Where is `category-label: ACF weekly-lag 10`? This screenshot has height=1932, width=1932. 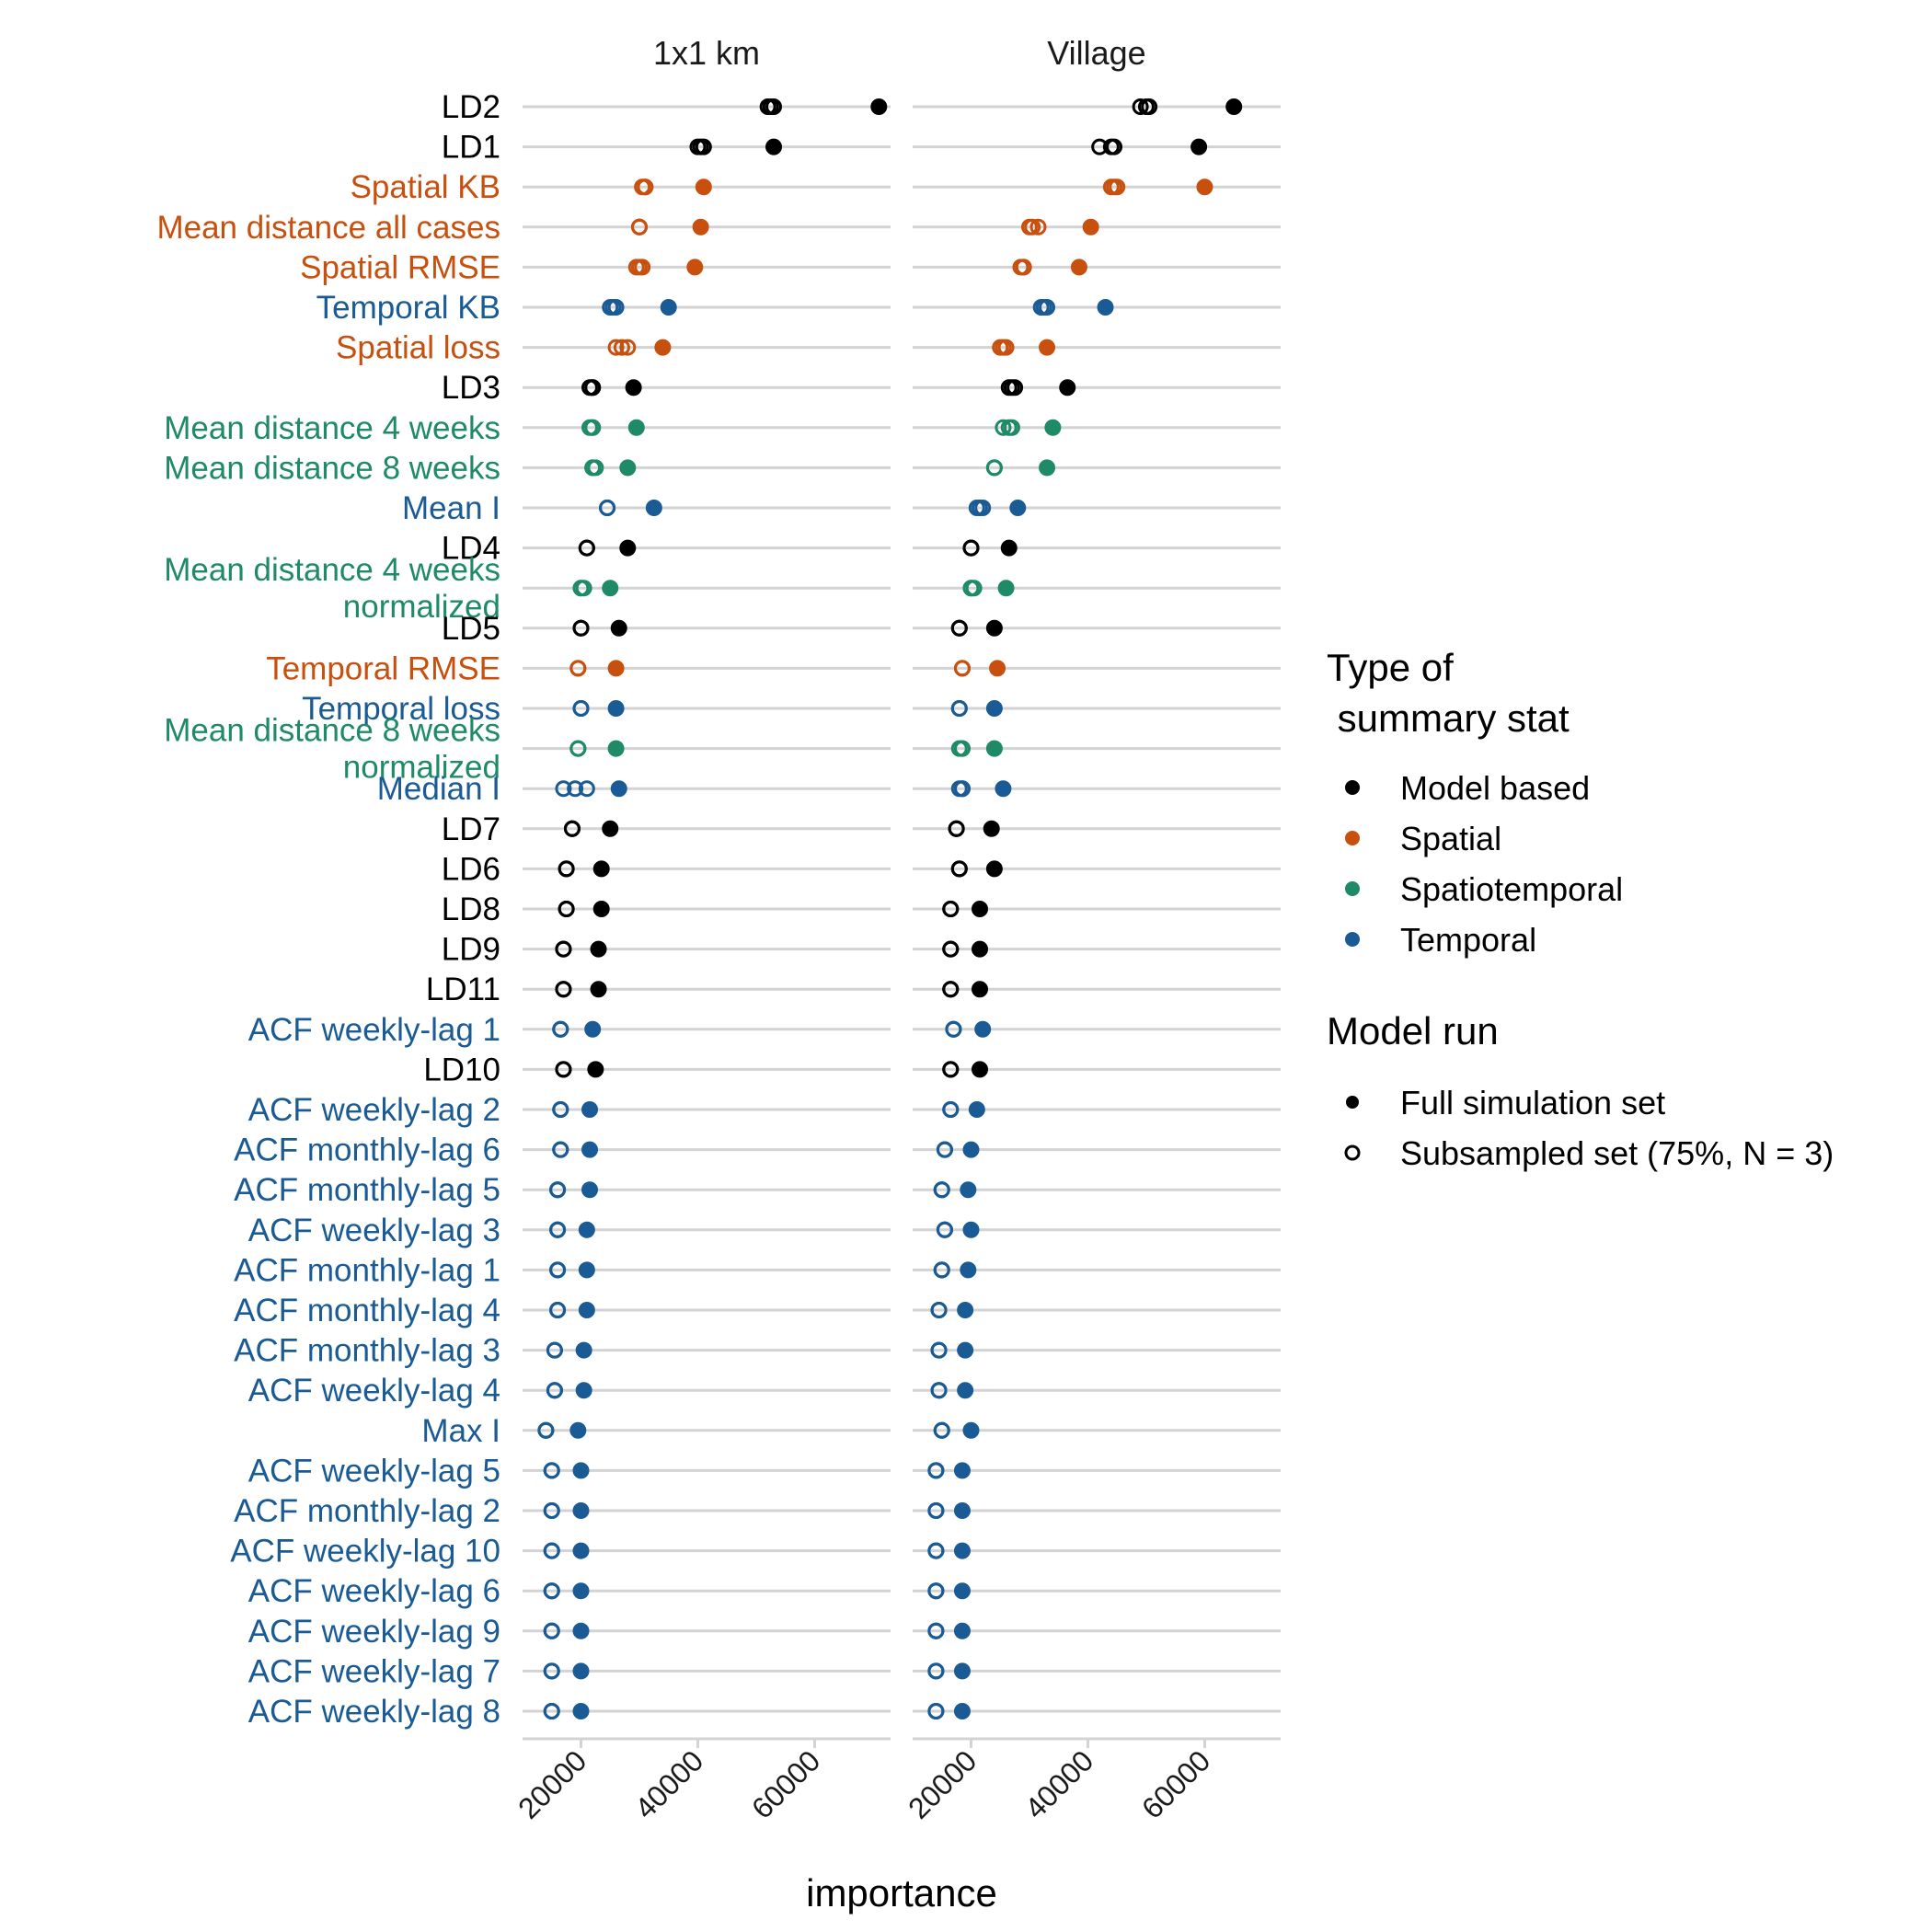
category-label: ACF weekly-lag 10 is located at coordinates (365, 1552).